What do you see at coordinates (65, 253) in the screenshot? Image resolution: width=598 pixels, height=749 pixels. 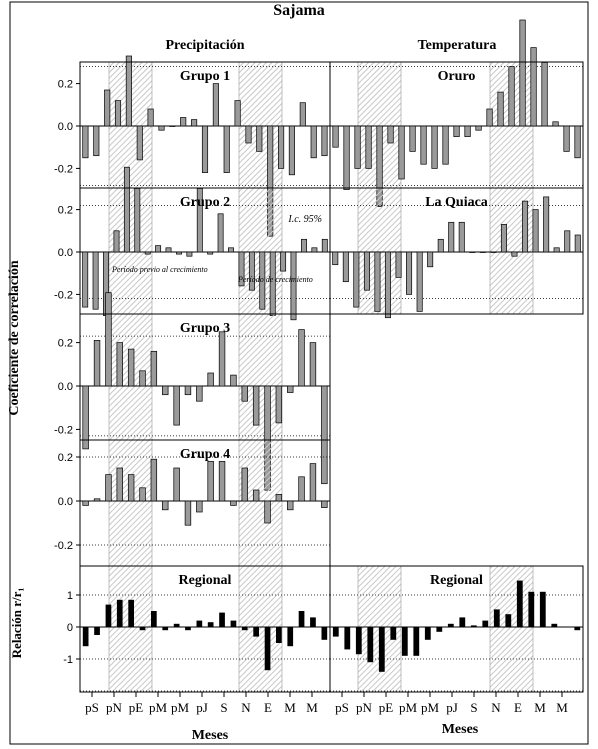 I see `y-tick-label: 0.0` at bounding box center [65, 253].